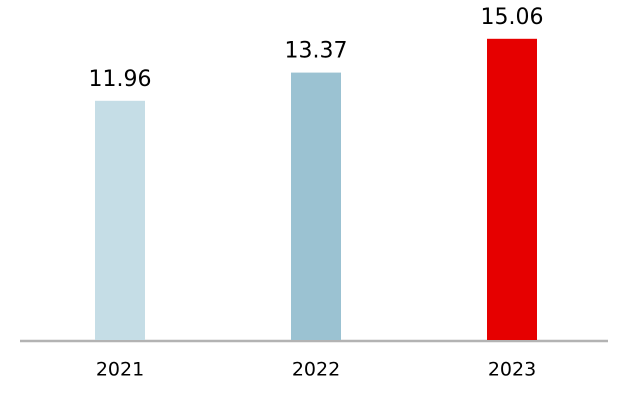 The image size is (628, 400). Describe the element at coordinates (512, 17) in the screenshot. I see `data-label: 15.06` at that location.